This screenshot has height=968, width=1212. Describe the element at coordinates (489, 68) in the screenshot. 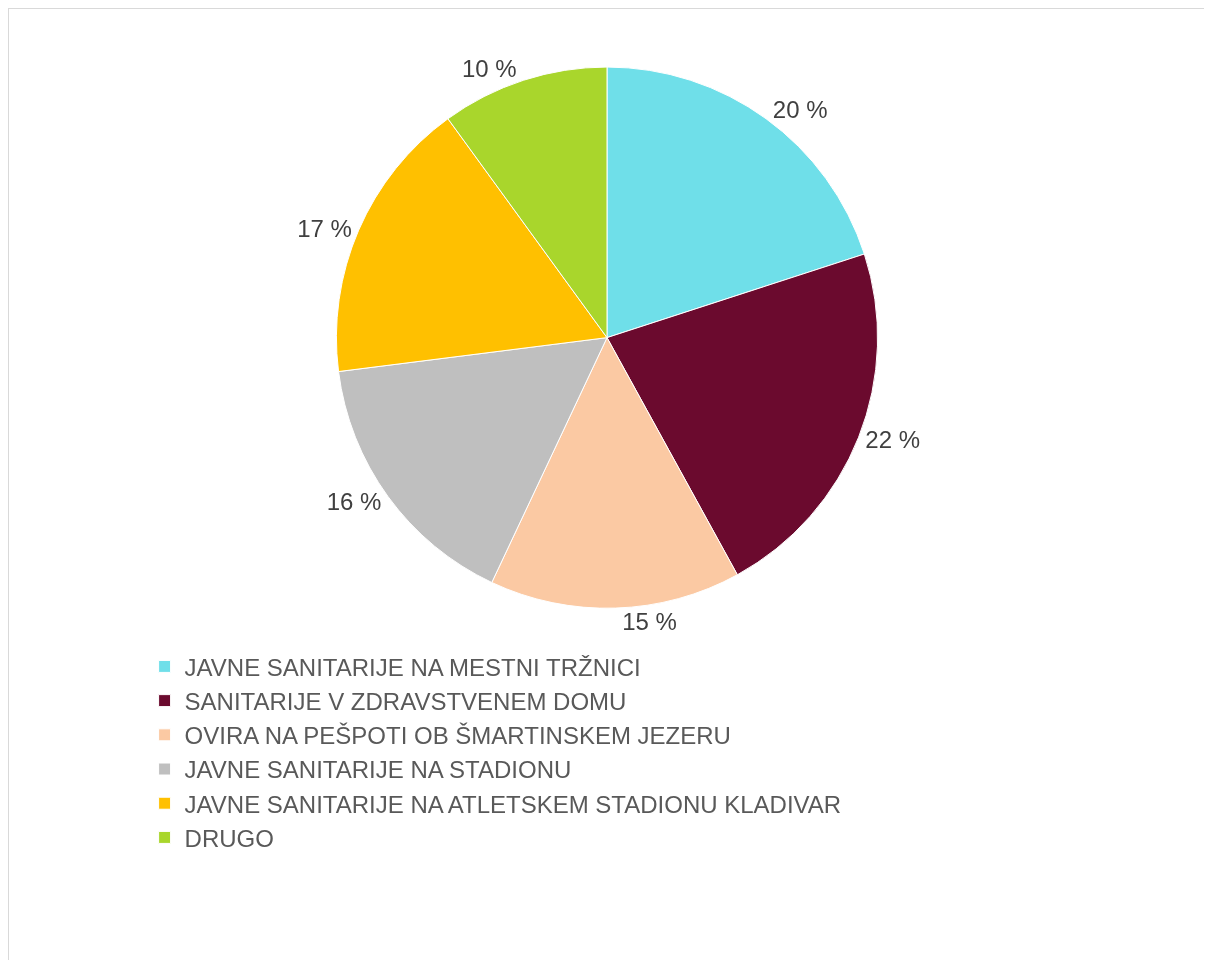

I see `data-label: 10 %` at that location.